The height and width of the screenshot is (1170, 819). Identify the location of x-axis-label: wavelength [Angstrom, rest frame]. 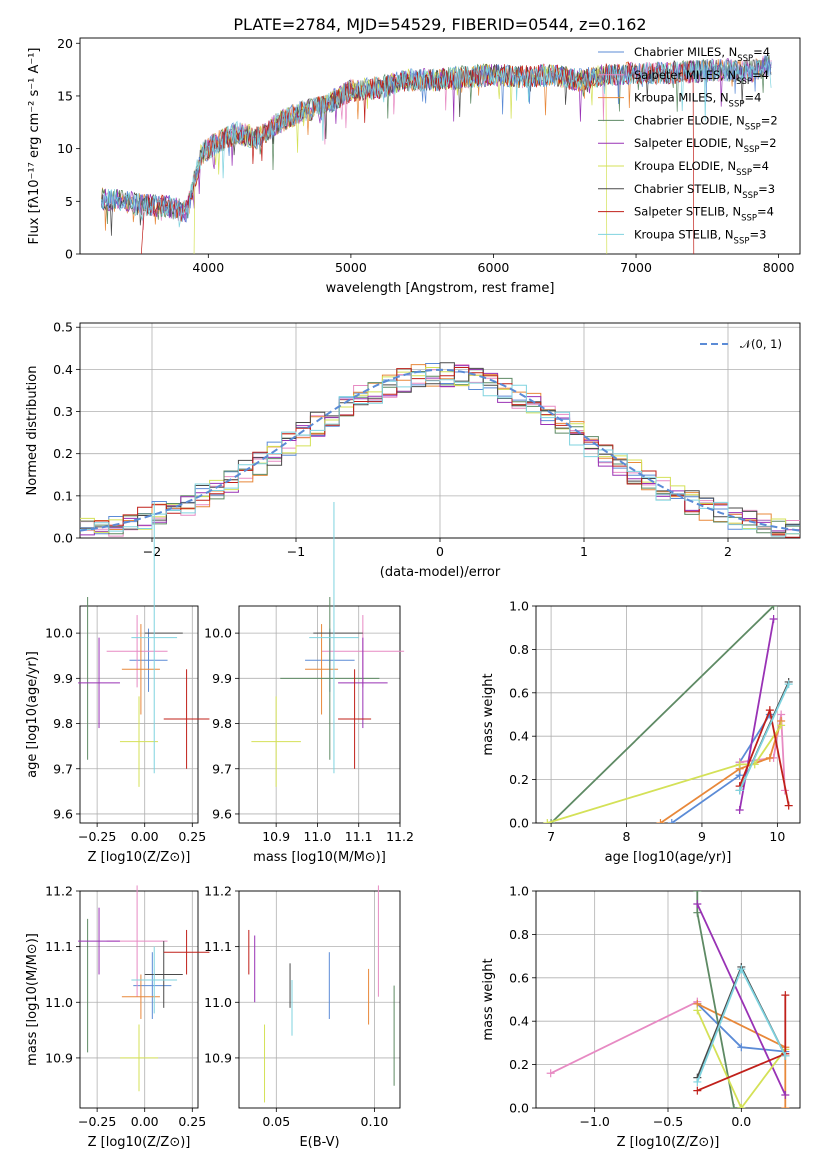
(440, 288).